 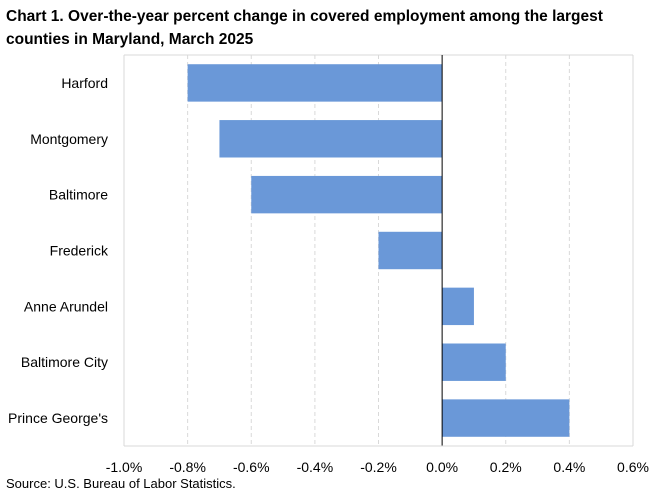 What do you see at coordinates (124, 467) in the screenshot?
I see `x-tick-label: -1.0%` at bounding box center [124, 467].